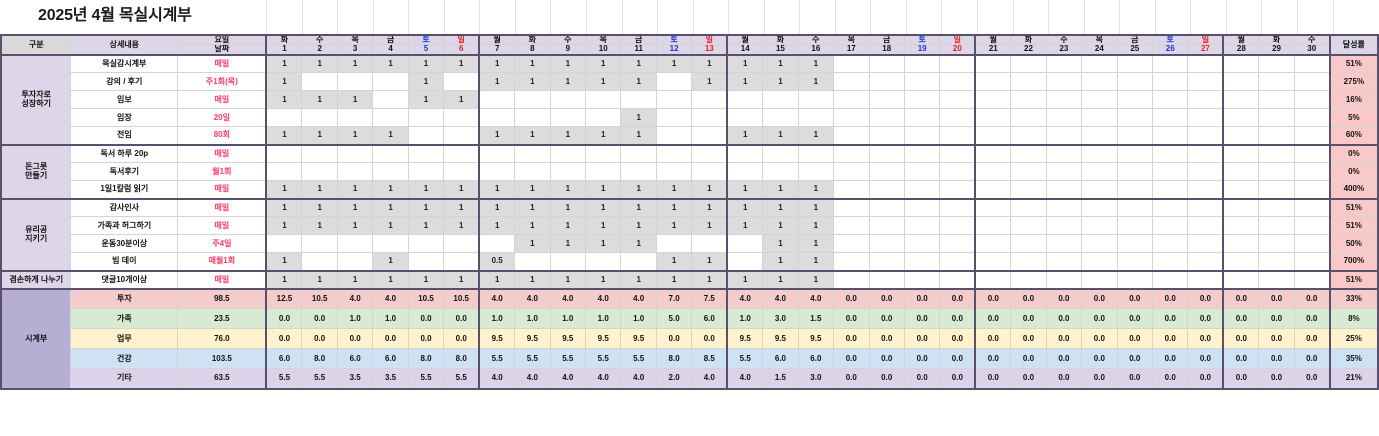  I want to click on summary-cell-d15: 6.0, so click(780, 359).